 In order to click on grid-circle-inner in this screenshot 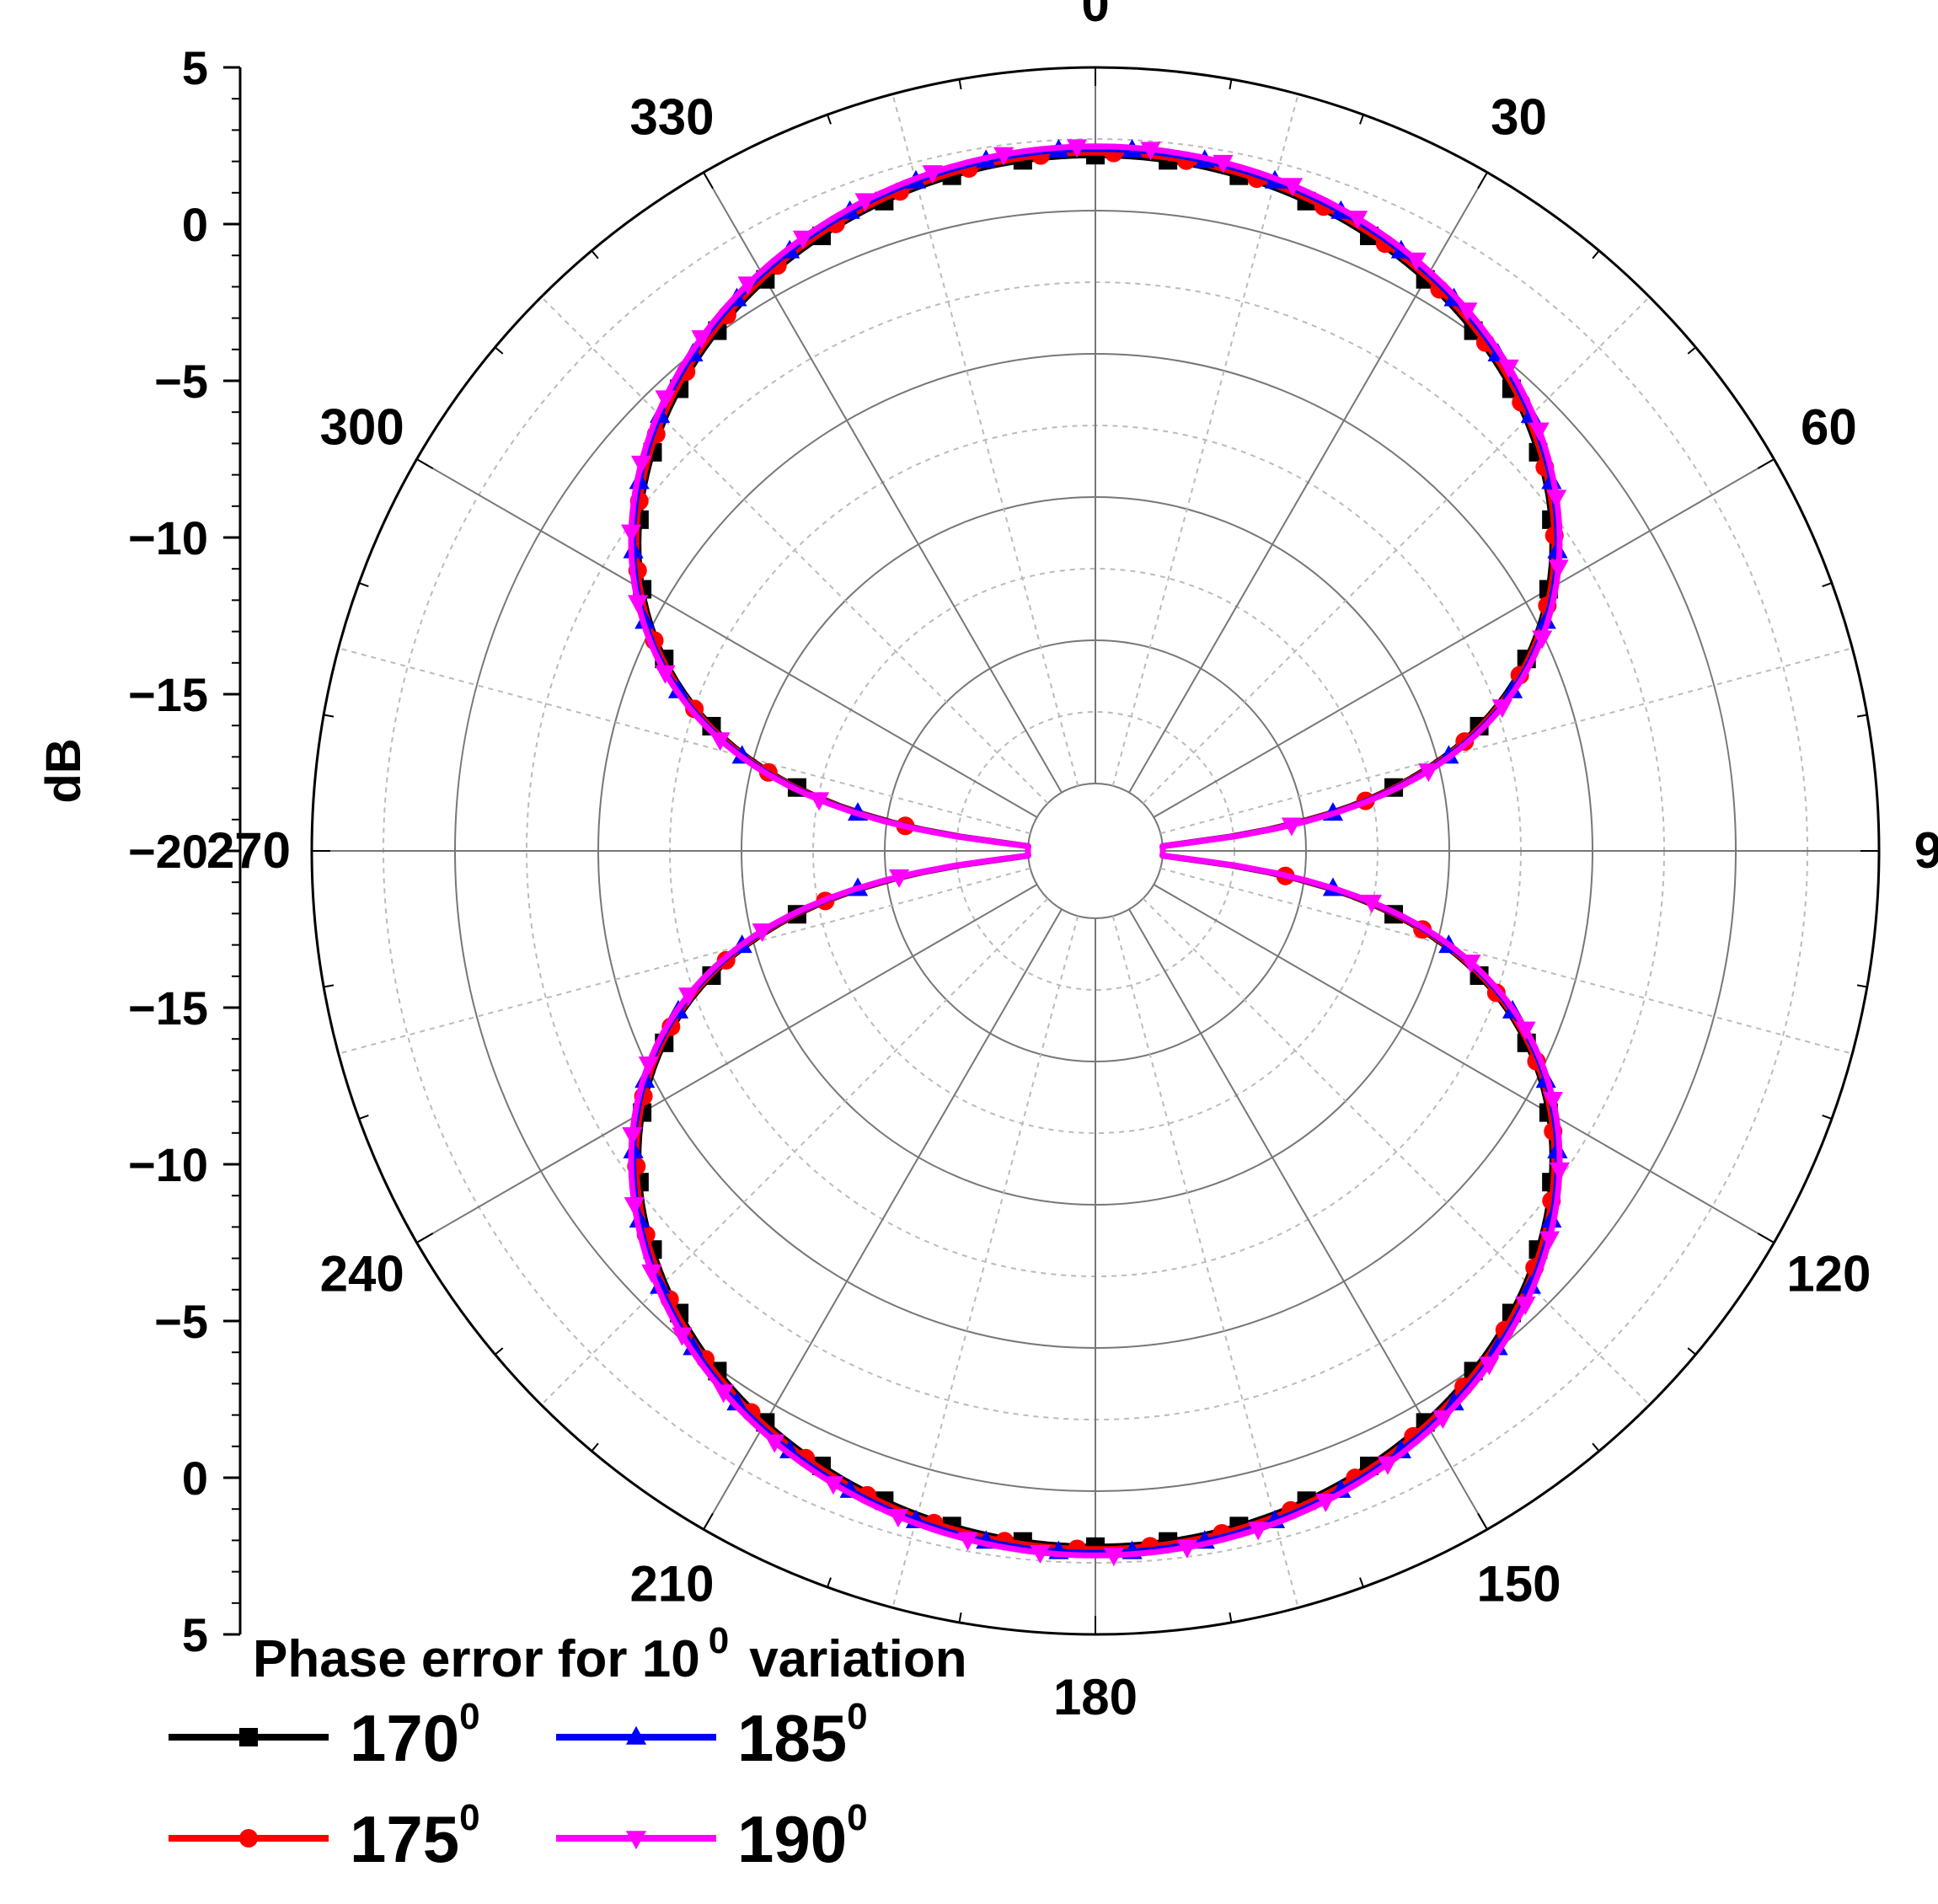, I will do `click(1095, 851)`.